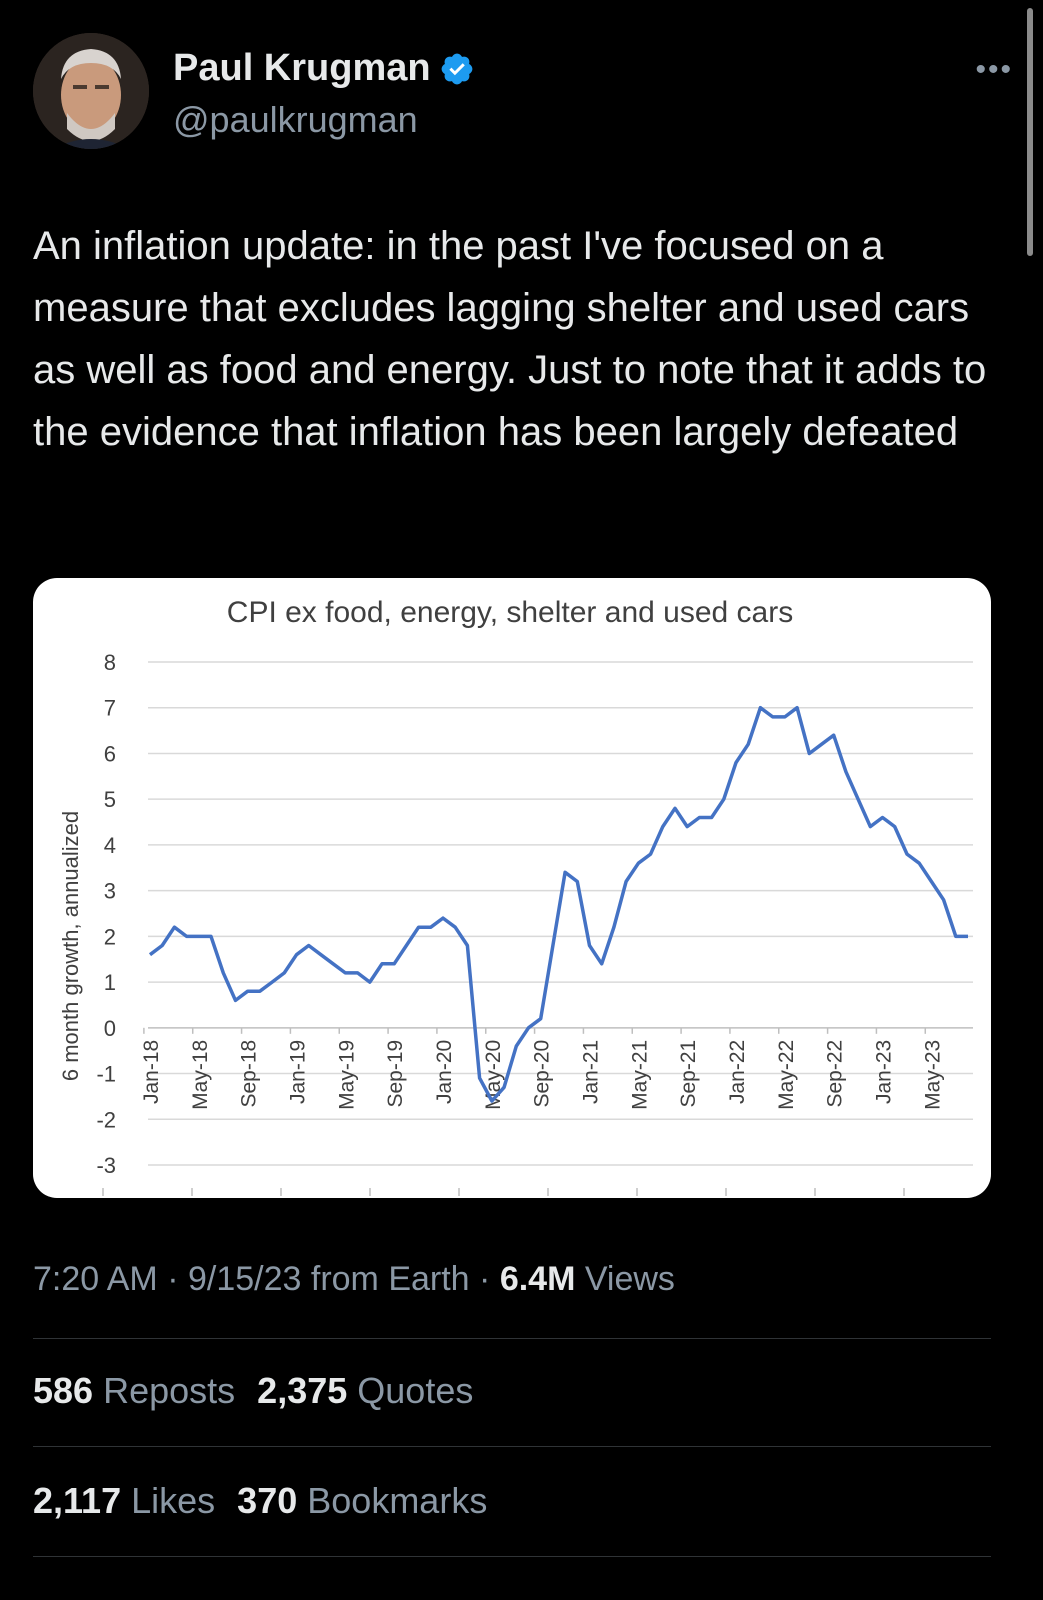 This screenshot has width=1043, height=1600. What do you see at coordinates (110, 936) in the screenshot?
I see `y-tick-label: 2` at bounding box center [110, 936].